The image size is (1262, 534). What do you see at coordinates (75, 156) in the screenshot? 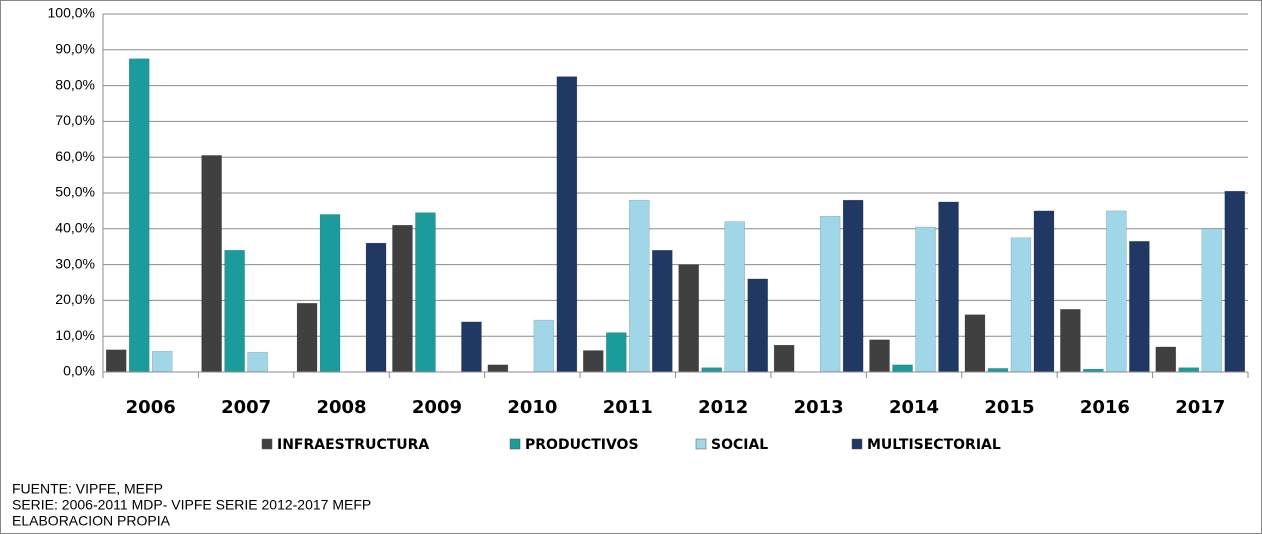
I see `y-tick-label: 60,0%` at bounding box center [75, 156].